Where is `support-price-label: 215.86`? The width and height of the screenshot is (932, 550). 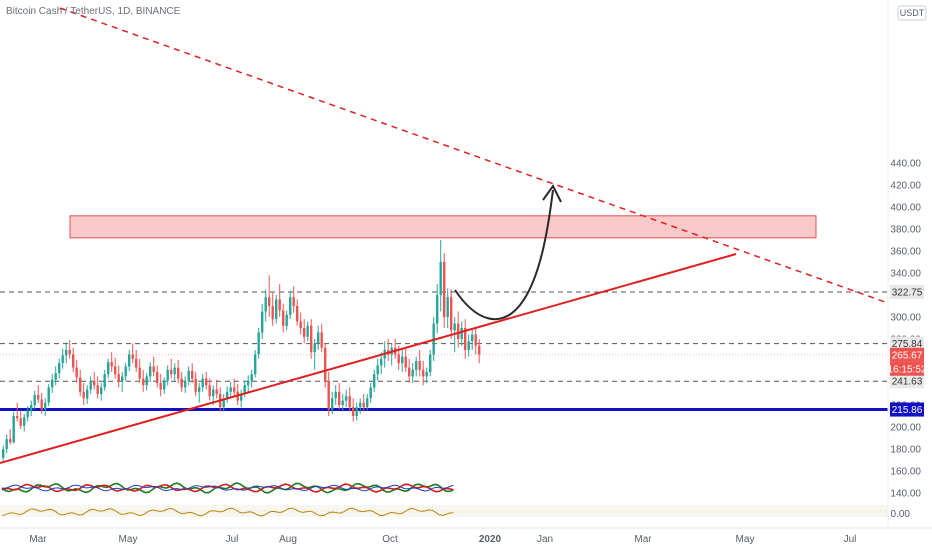 support-price-label: 215.86 is located at coordinates (907, 409).